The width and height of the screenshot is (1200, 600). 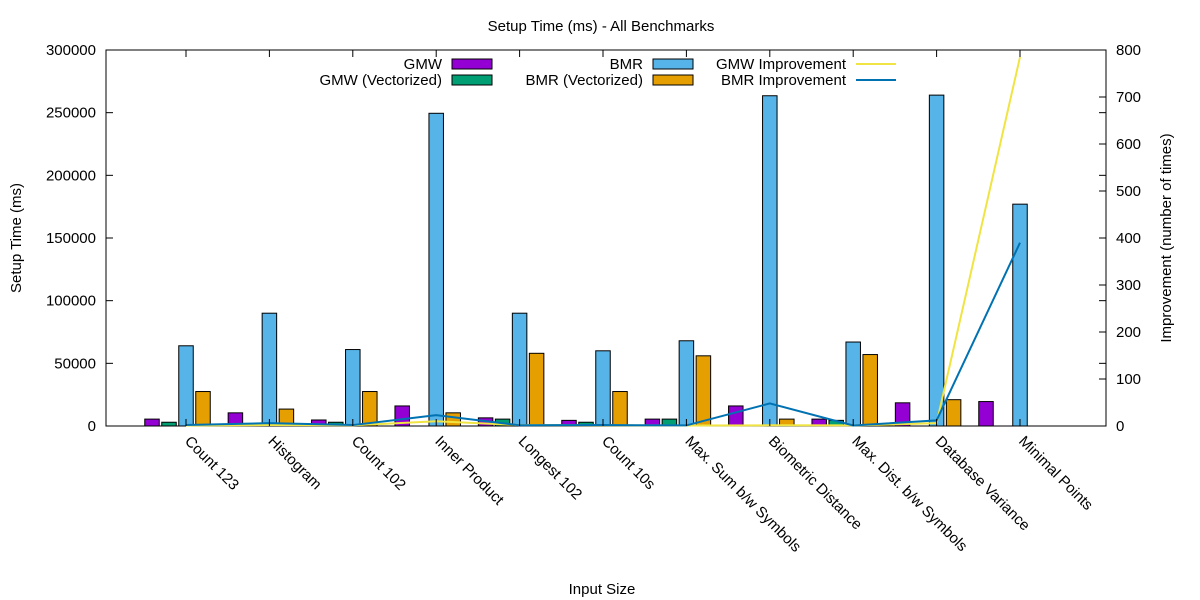 I want to click on legend-label: BMR (Vectorized), so click(x=584, y=80).